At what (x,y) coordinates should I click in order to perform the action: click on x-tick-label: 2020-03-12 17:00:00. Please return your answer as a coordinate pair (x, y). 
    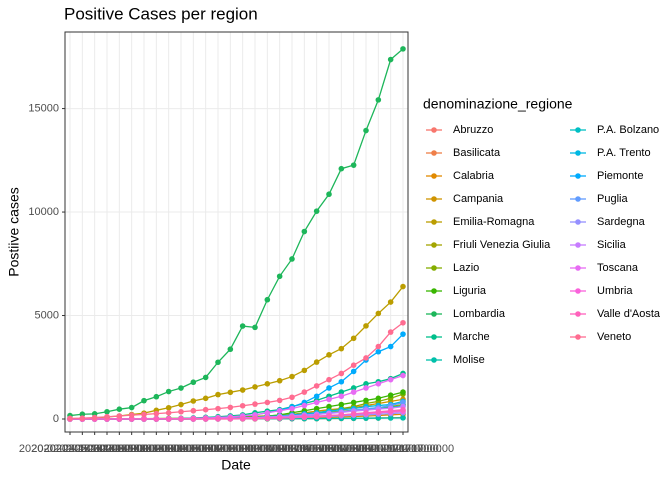
    Looking at the image, I should click on (280, 449).